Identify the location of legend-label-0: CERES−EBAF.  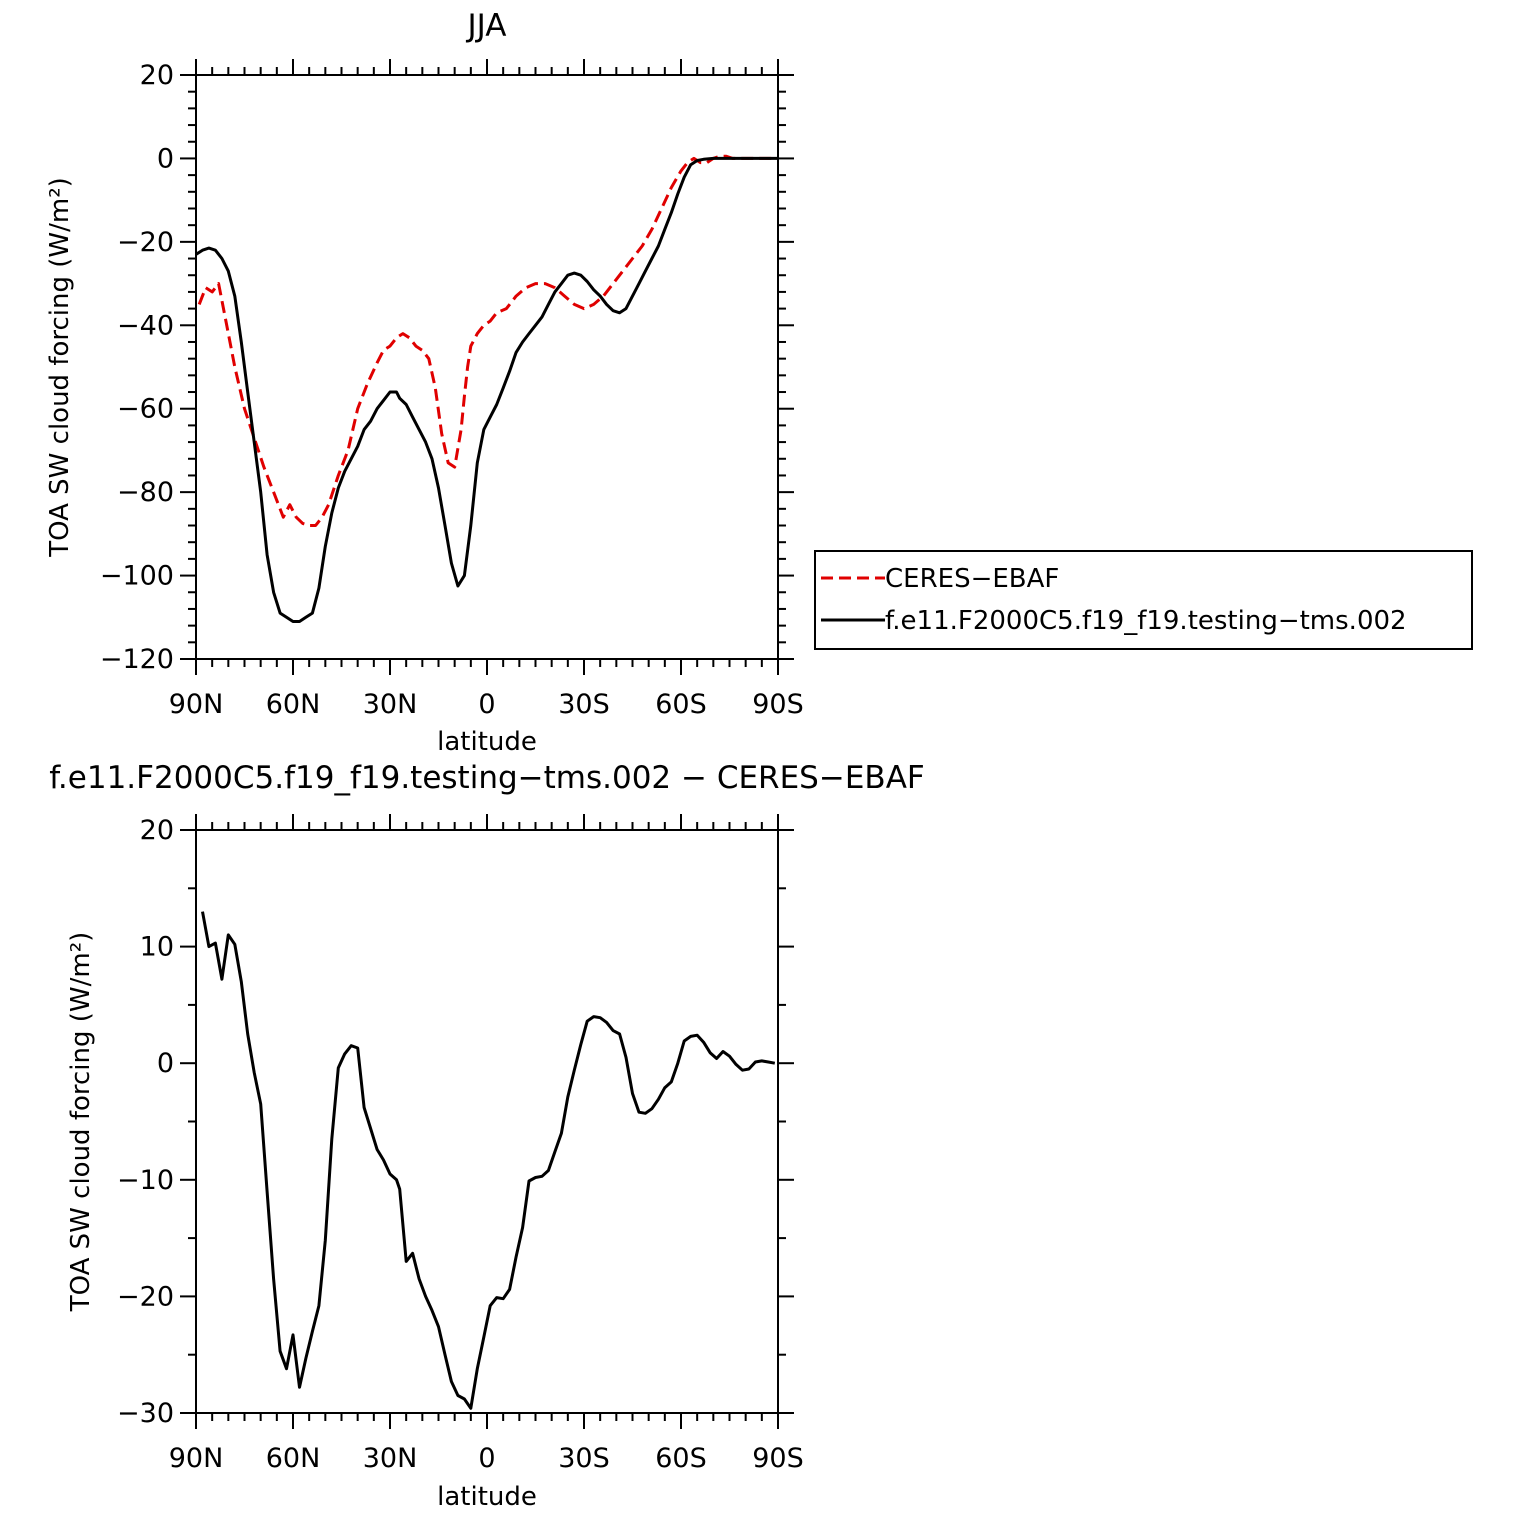
(972, 579).